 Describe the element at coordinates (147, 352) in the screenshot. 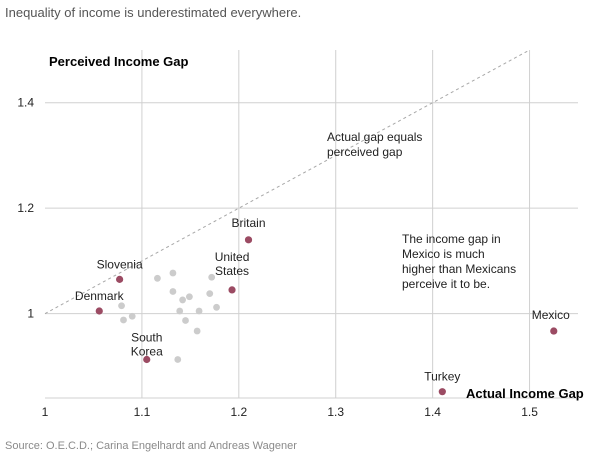

I see `country-label-line: Korea` at that location.